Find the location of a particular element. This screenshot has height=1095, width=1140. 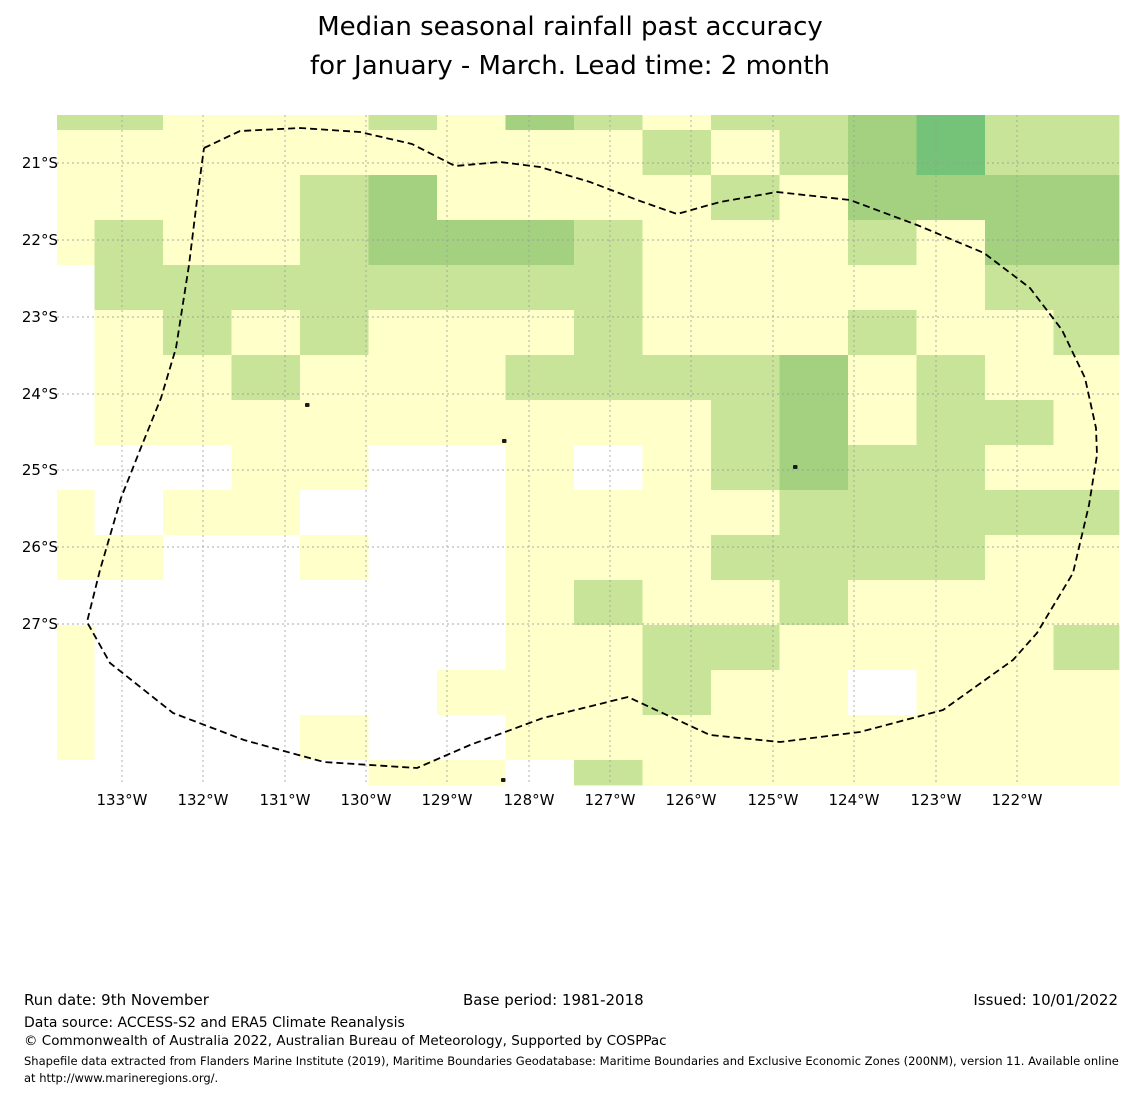

y-axis-label: 25°S is located at coordinates (39, 470).